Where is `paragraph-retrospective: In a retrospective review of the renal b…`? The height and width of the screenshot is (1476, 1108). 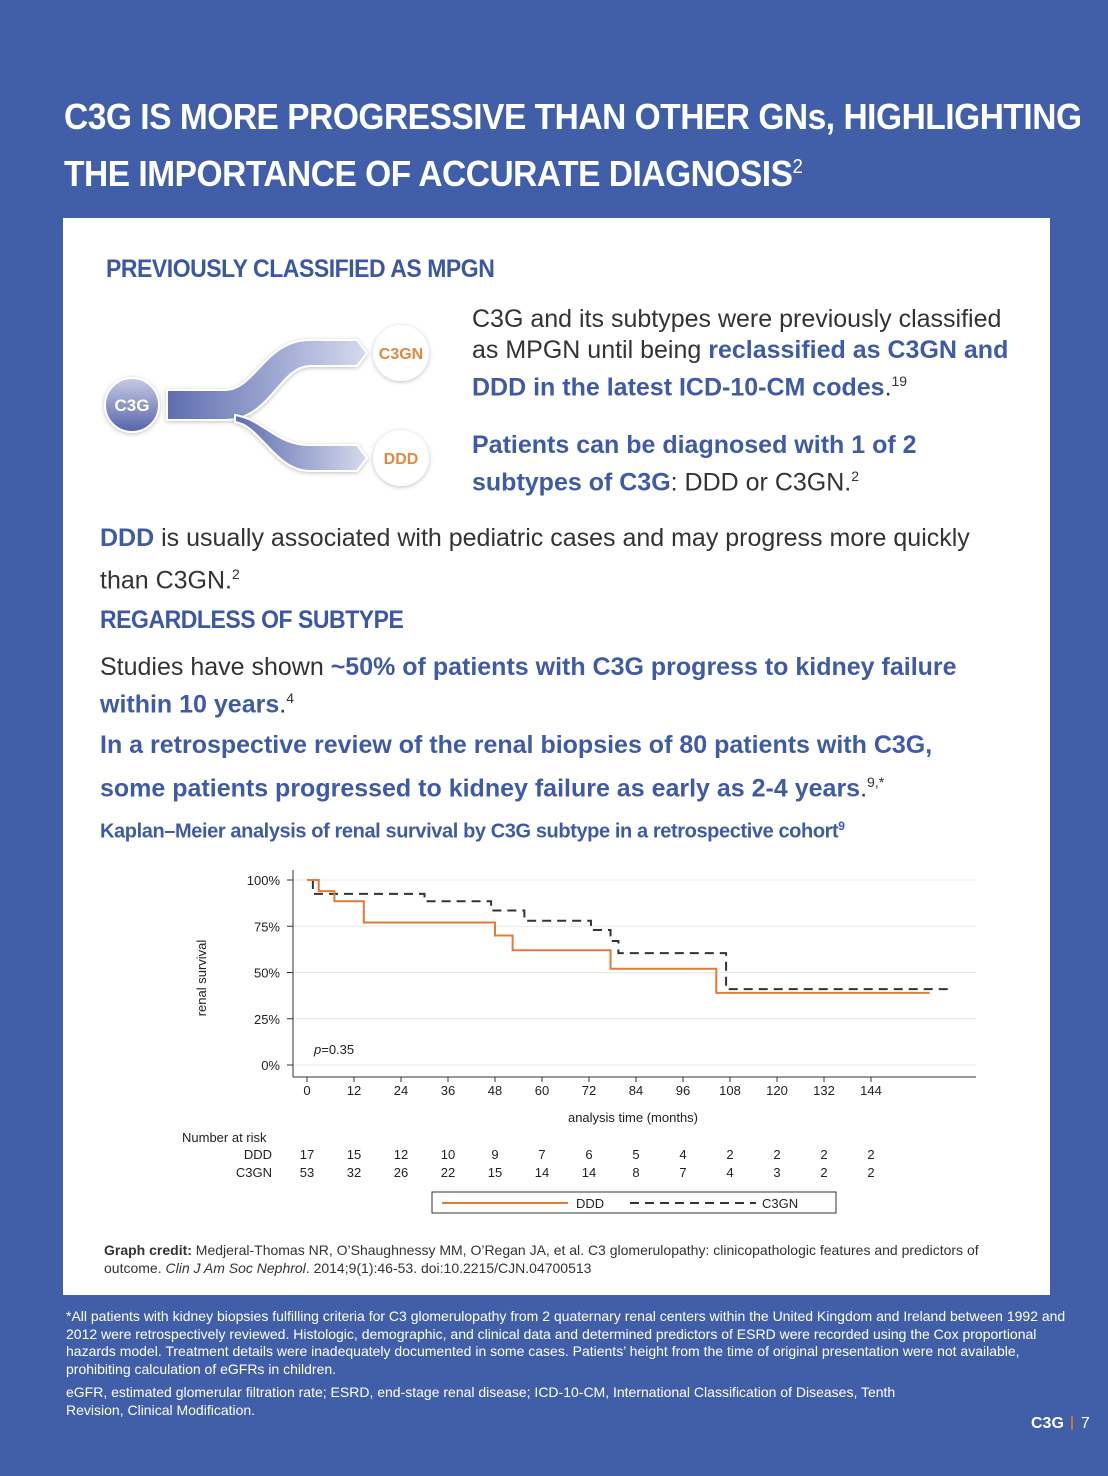 paragraph-retrospective: In a retrospective review of the renal b… is located at coordinates (516, 767).